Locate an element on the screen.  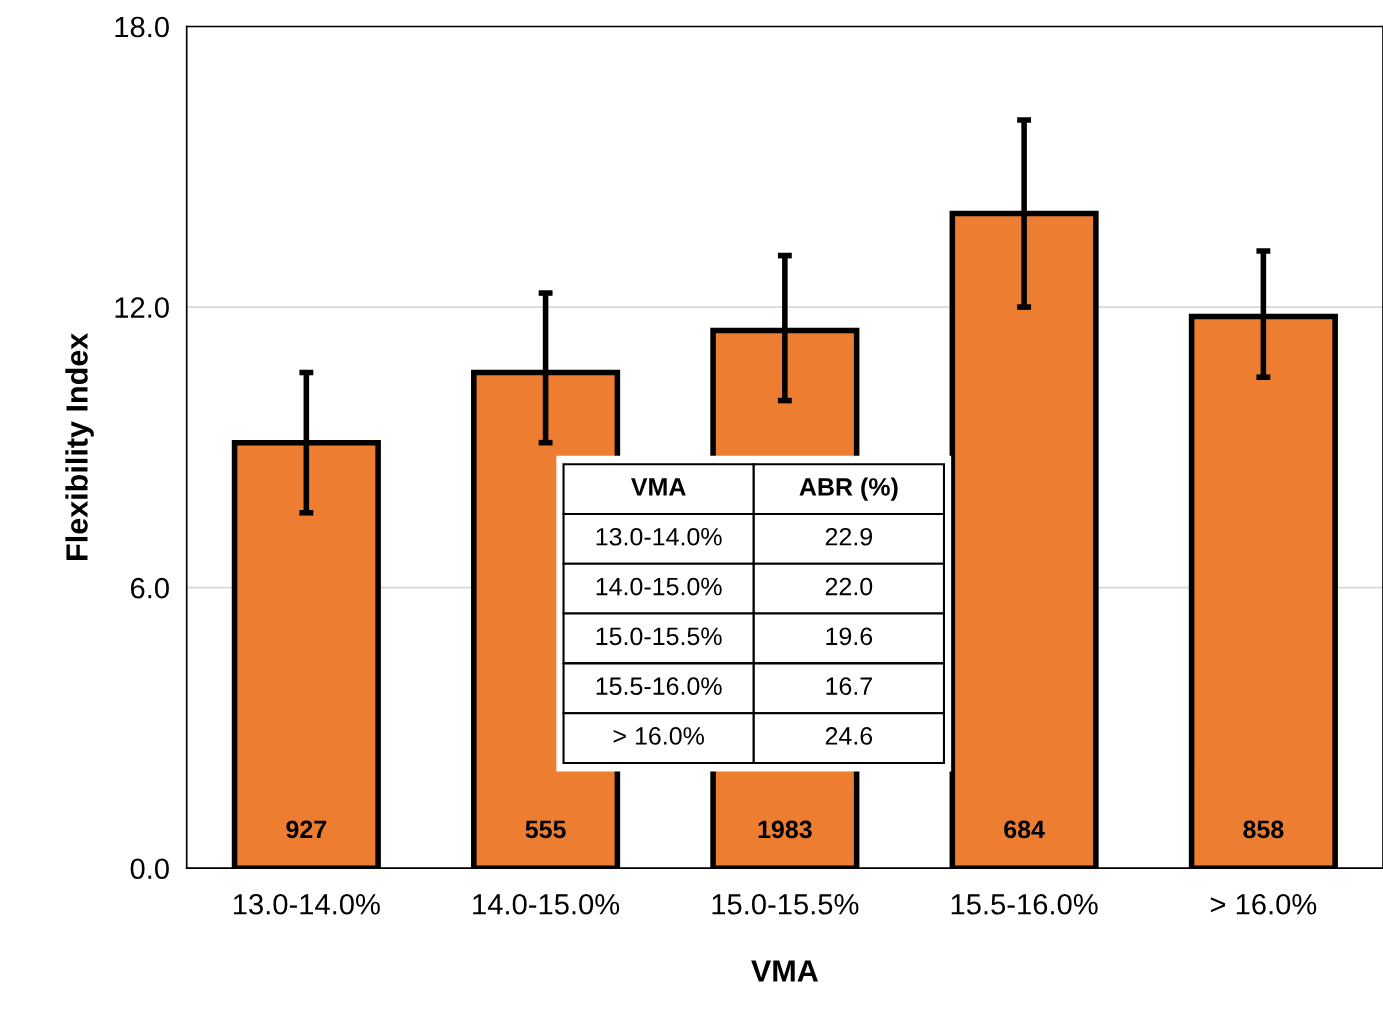
x-tick-label: 15.0-15.5% is located at coordinates (785, 904).